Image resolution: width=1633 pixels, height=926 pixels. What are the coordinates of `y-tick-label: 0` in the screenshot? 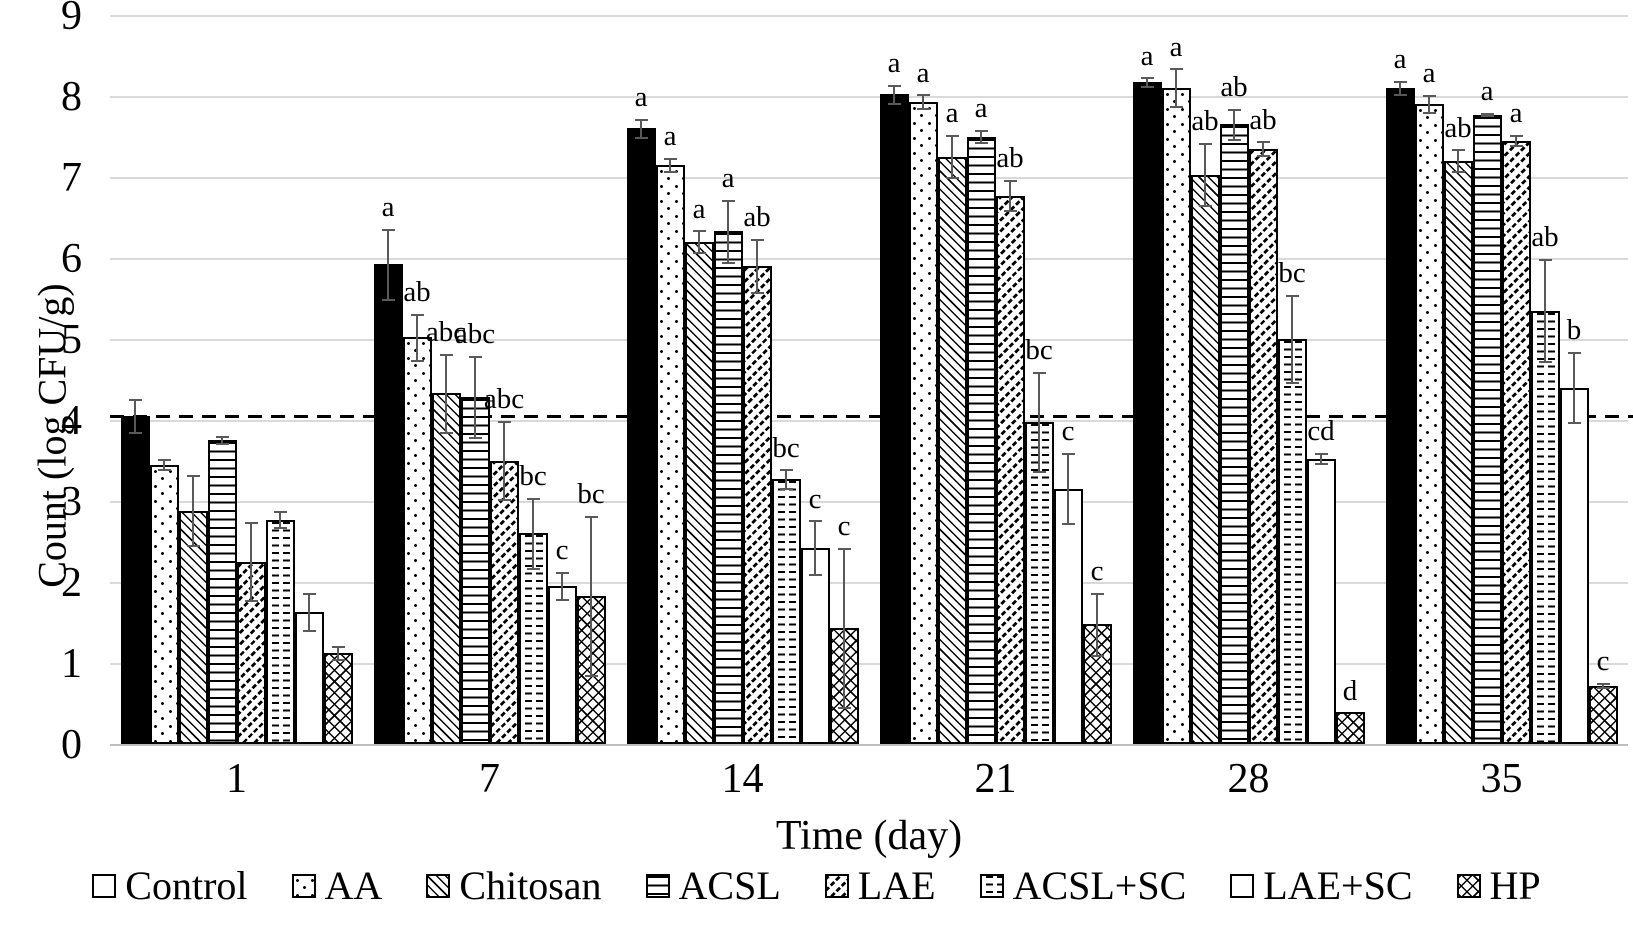 It's located at (71, 745).